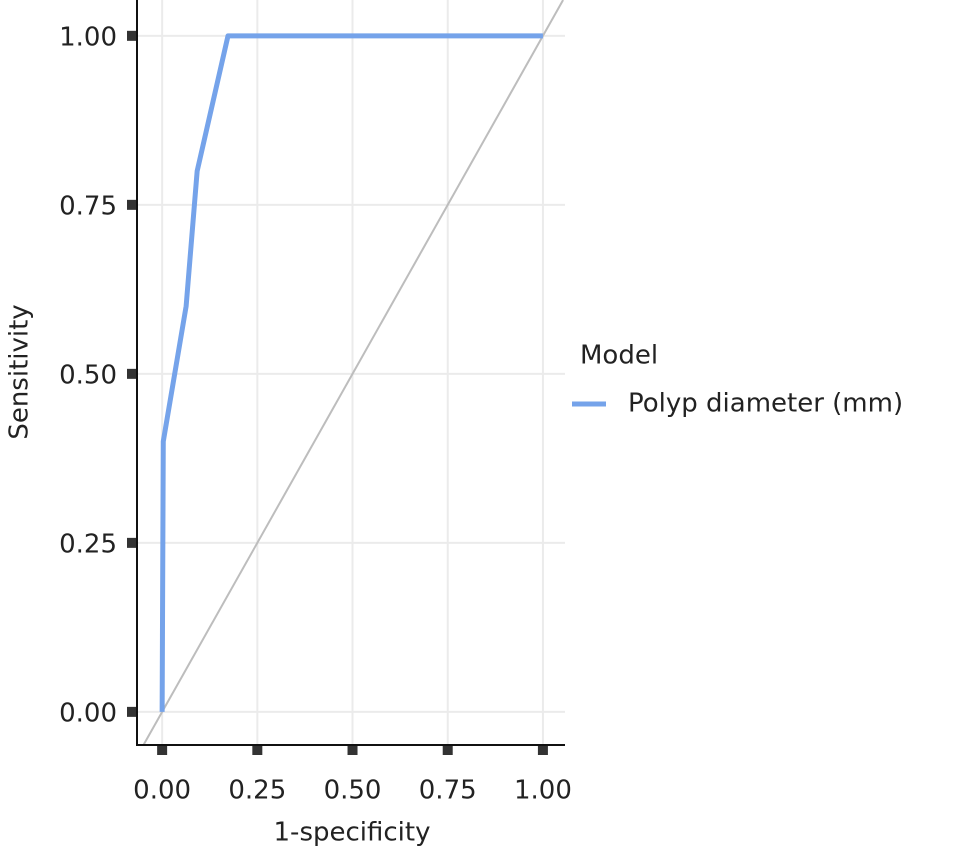 Image resolution: width=972 pixels, height=860 pixels. Describe the element at coordinates (88, 206) in the screenshot. I see `y-tick-label: 0.75` at that location.